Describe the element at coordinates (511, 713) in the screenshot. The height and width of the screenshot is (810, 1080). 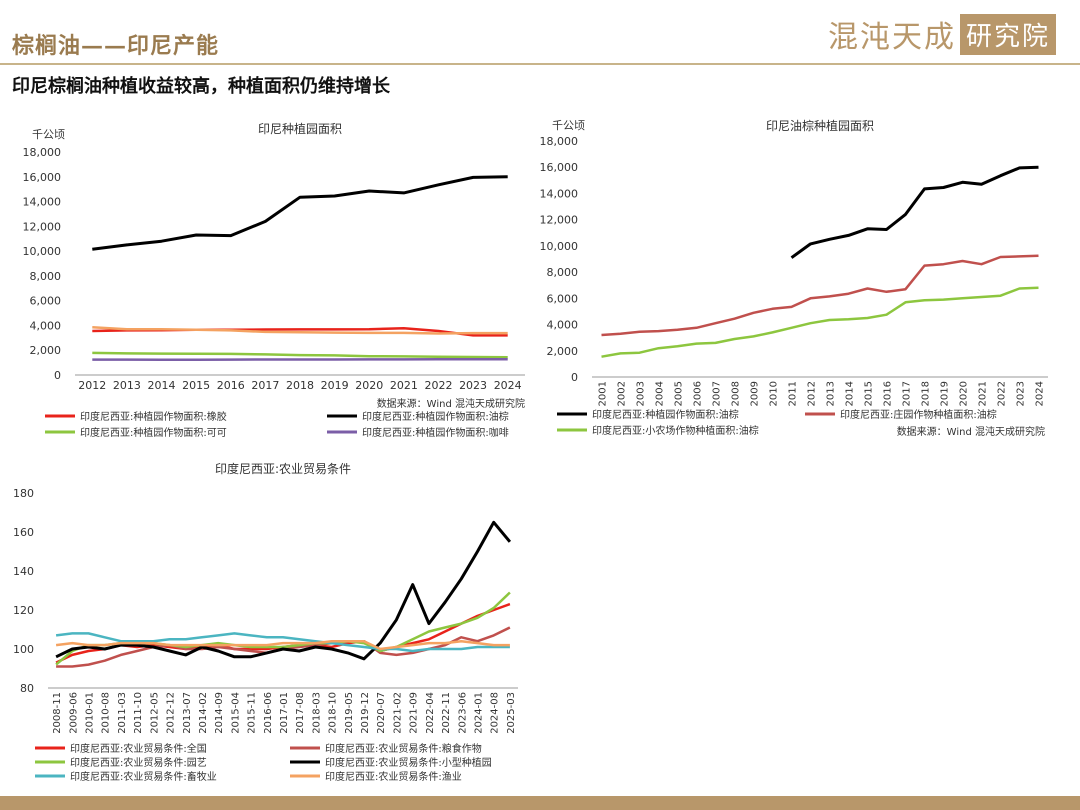
I see `x-tick-label: 2025-03` at that location.